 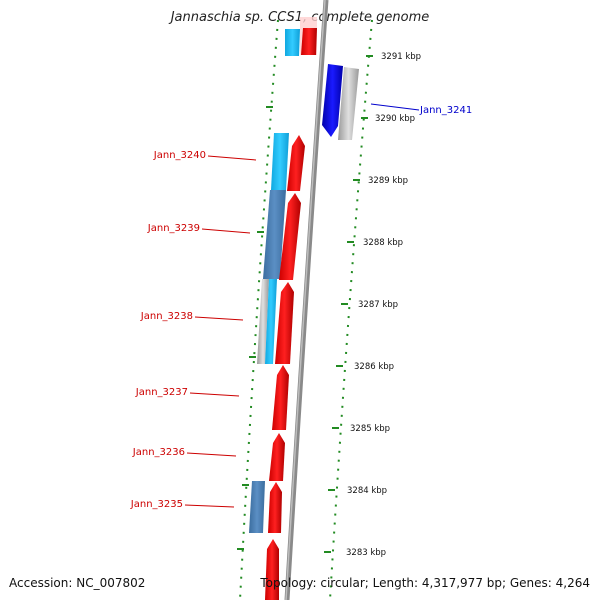 What do you see at coordinates (296, 163) in the screenshot?
I see `gene-jann3240-red` at bounding box center [296, 163].